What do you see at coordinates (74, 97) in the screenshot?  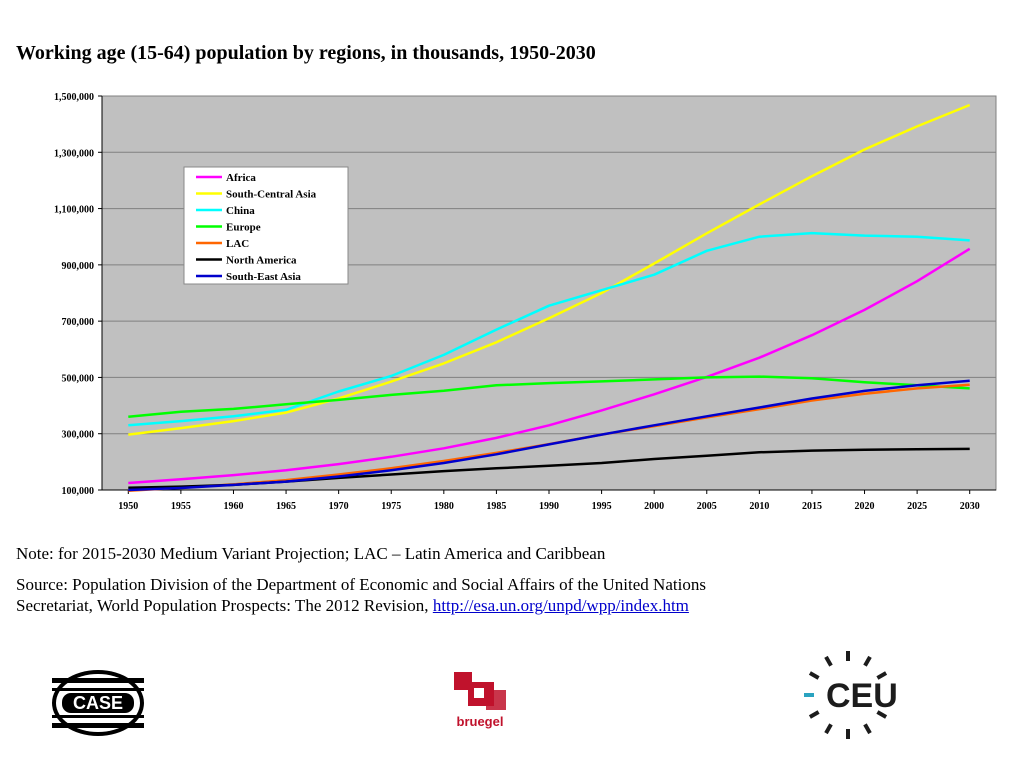 I see `y-tick-label: 1,500,000` at bounding box center [74, 97].